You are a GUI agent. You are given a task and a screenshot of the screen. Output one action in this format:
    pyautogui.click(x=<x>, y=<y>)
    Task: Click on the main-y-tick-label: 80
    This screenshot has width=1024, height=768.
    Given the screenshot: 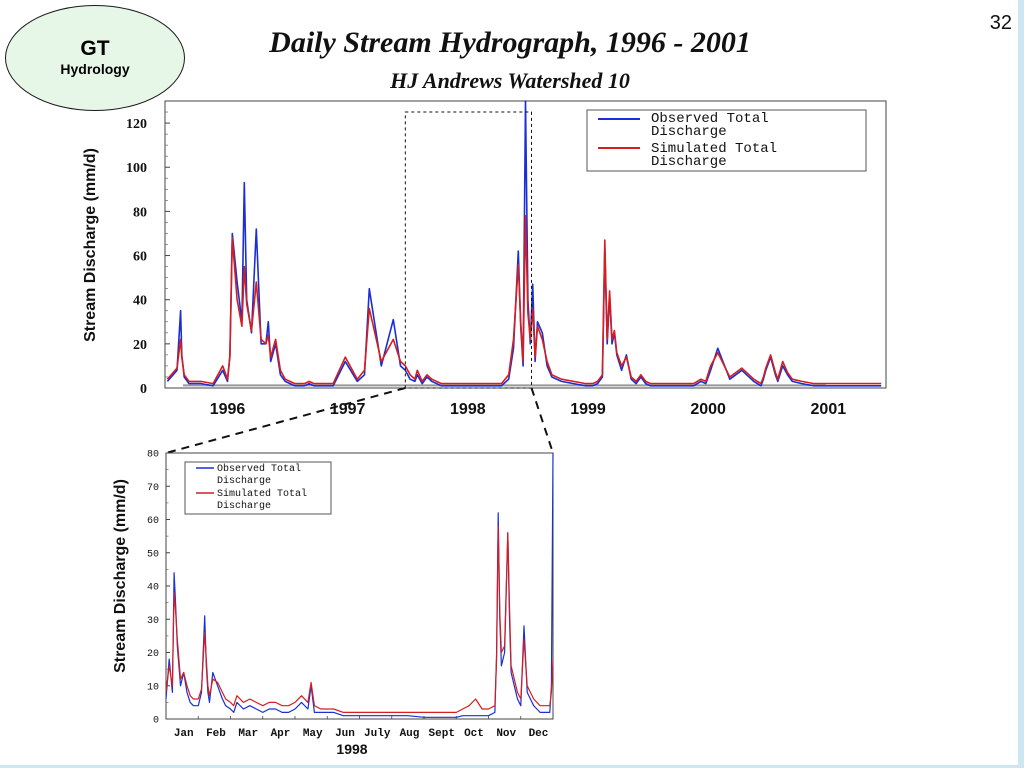 What is the action you would take?
    pyautogui.click(x=140, y=212)
    